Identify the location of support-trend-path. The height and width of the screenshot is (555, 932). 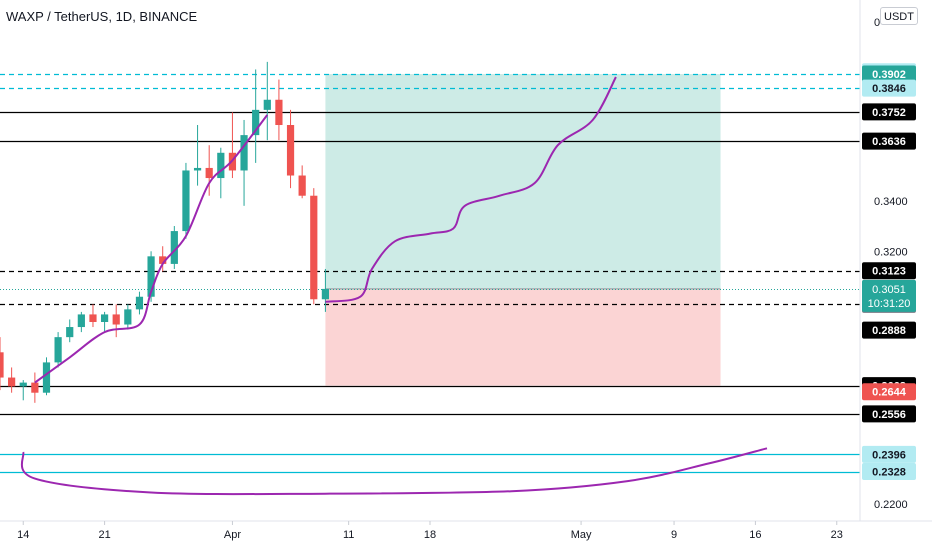
(151, 249).